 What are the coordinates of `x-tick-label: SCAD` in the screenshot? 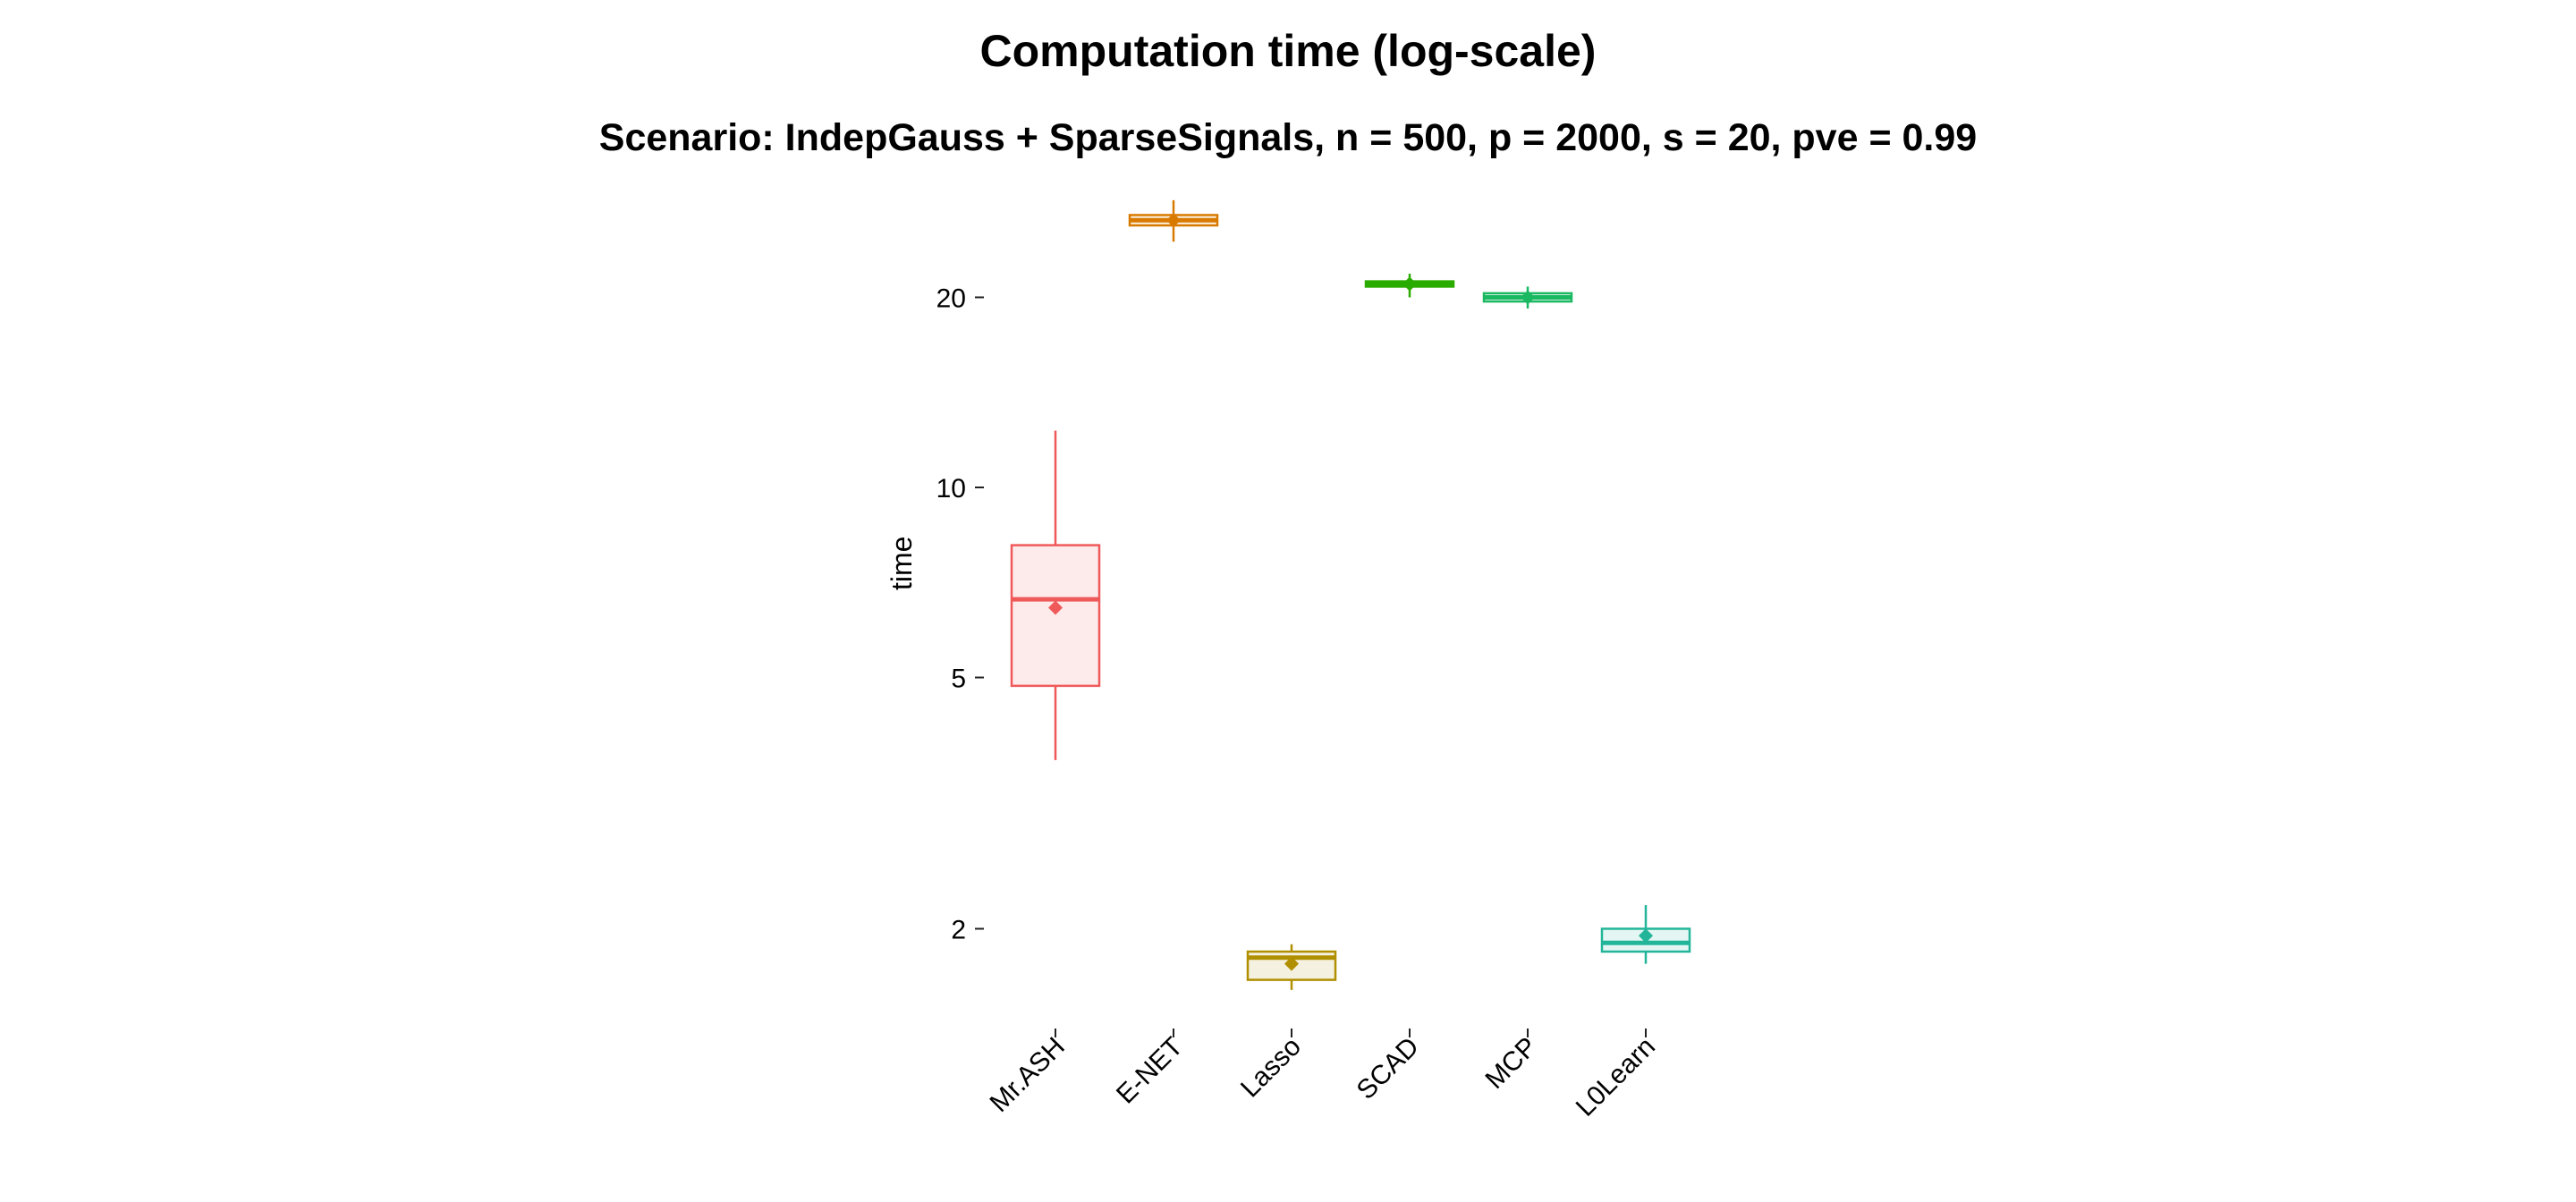 It's located at (1388, 1068).